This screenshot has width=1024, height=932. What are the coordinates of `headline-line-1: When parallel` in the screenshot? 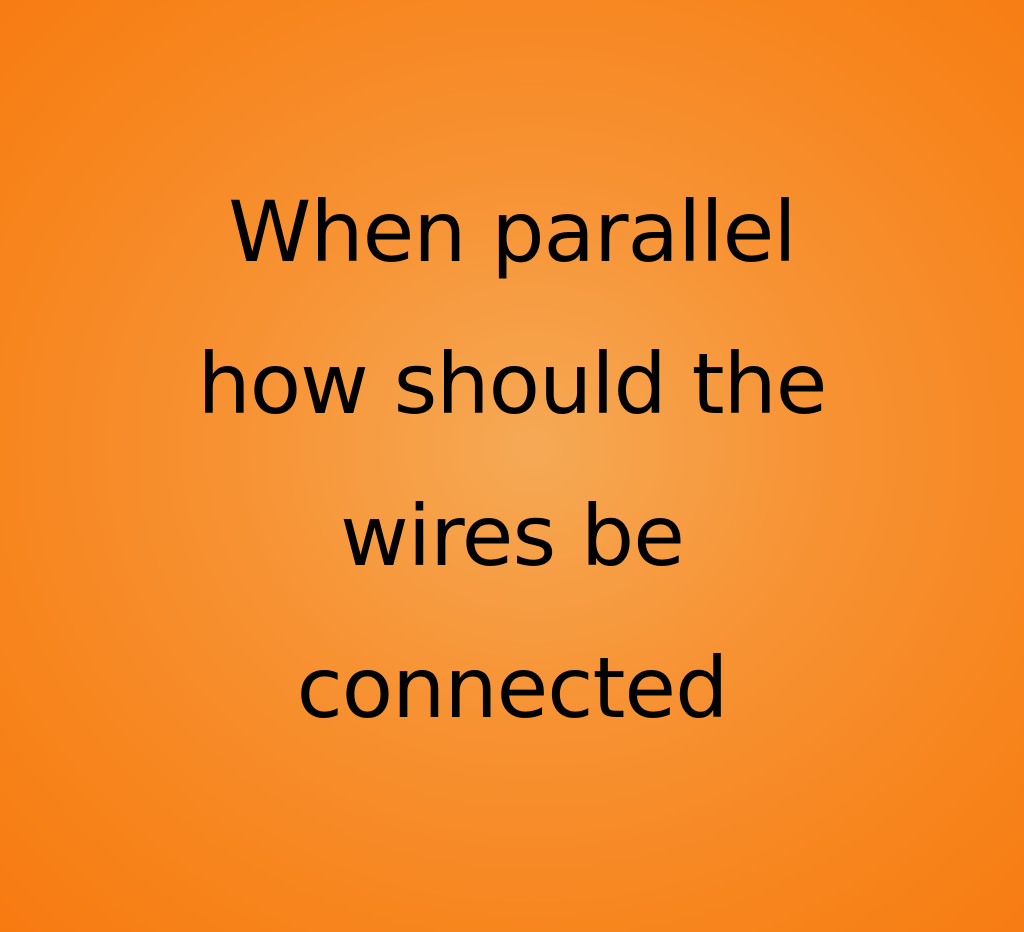 It's located at (512, 232).